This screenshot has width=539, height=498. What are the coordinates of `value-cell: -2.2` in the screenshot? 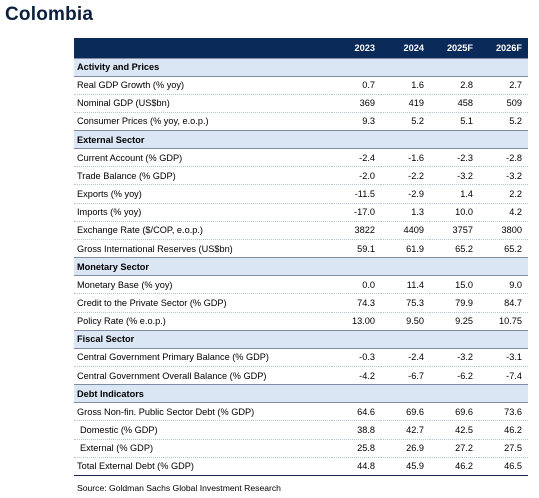 It's located at (405, 176).